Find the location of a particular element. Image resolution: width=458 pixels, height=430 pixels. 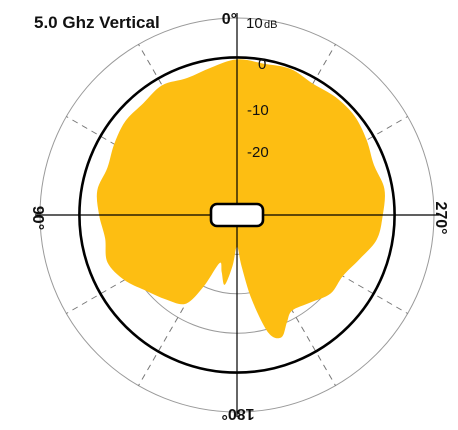

radial-tick-minus-10: -10 is located at coordinates (258, 110).